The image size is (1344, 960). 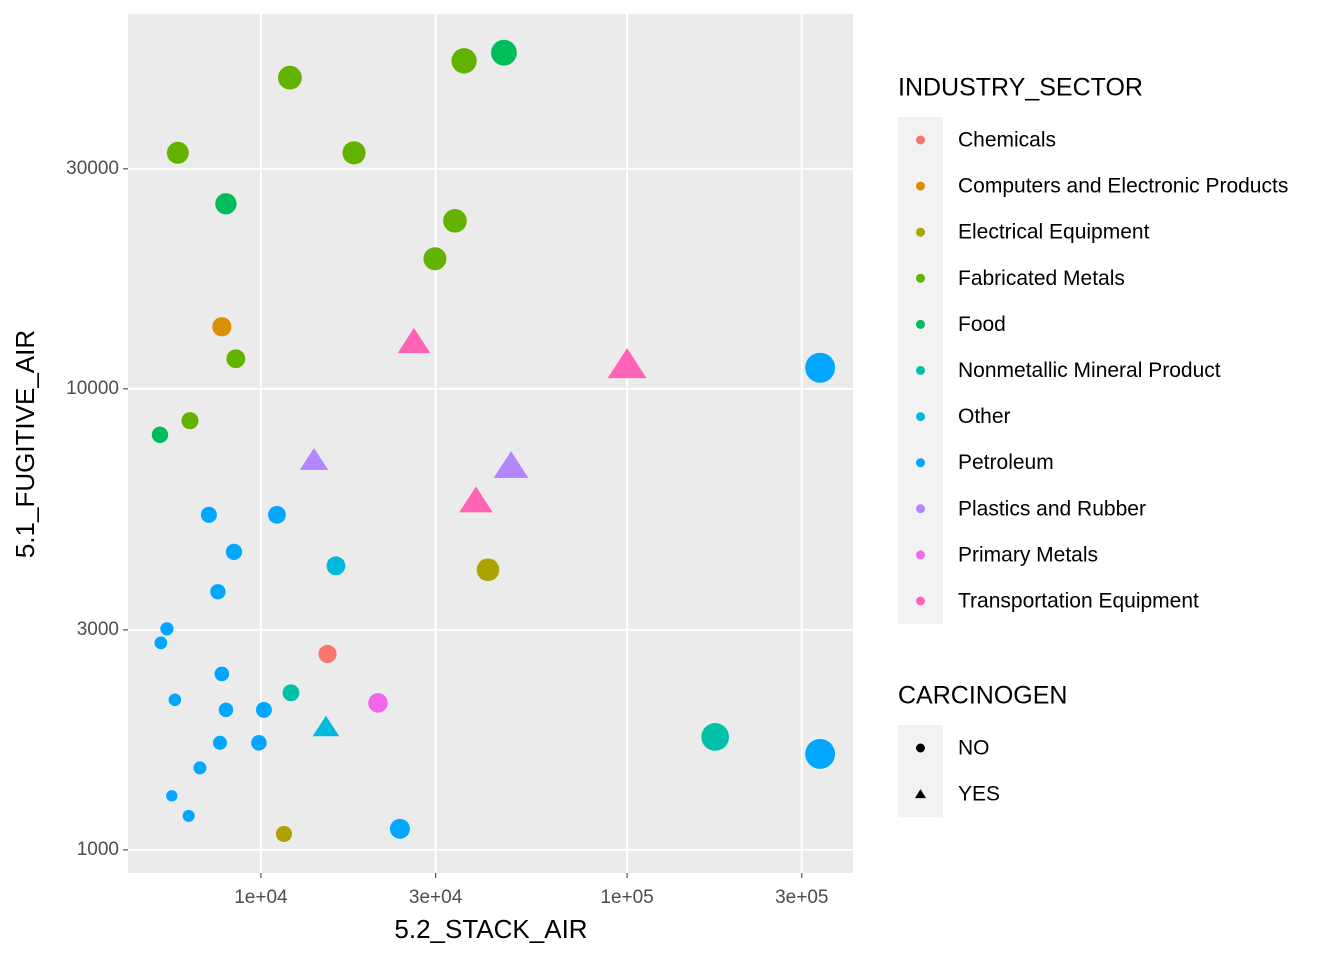 What do you see at coordinates (974, 748) in the screenshot?
I see `legend-label: NO` at bounding box center [974, 748].